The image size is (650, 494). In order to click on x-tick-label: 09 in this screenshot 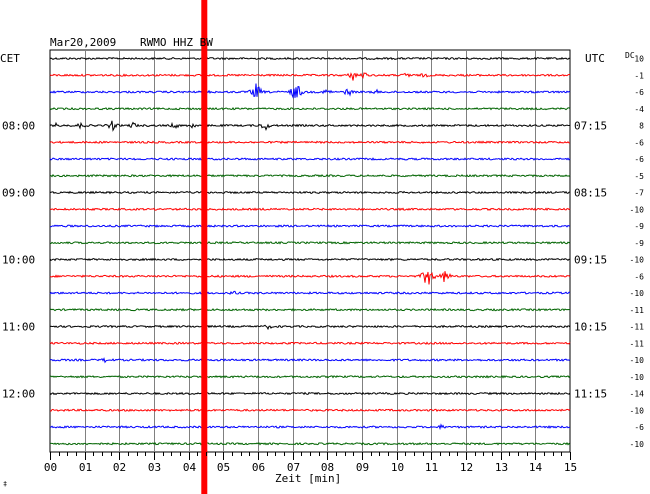, I will do `click(362, 467)`.